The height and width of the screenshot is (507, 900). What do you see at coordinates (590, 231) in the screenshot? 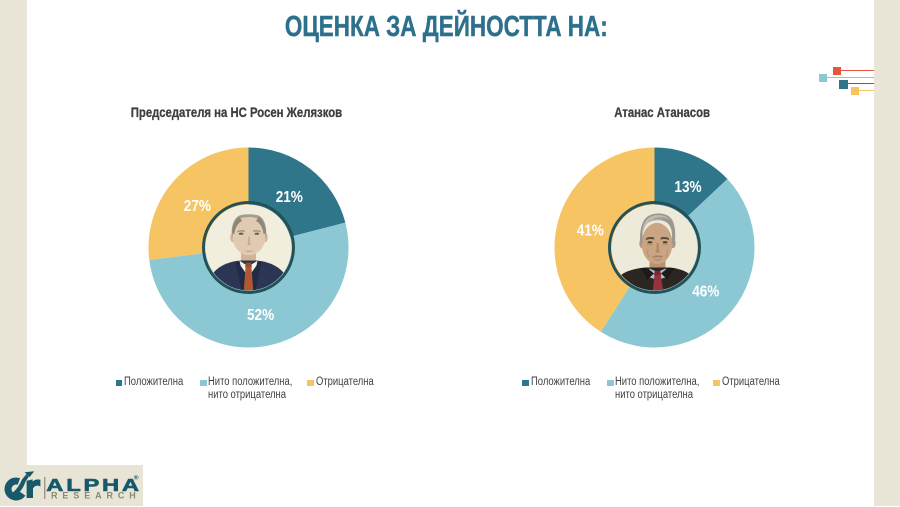
I see `svg-text: 41%` at bounding box center [590, 231].